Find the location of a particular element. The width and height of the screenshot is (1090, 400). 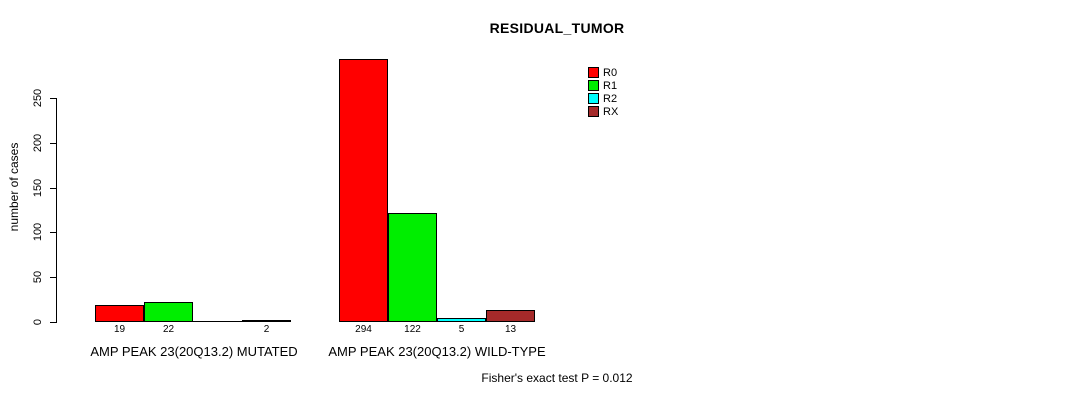

y-tick-label: 200 is located at coordinates (38, 143).